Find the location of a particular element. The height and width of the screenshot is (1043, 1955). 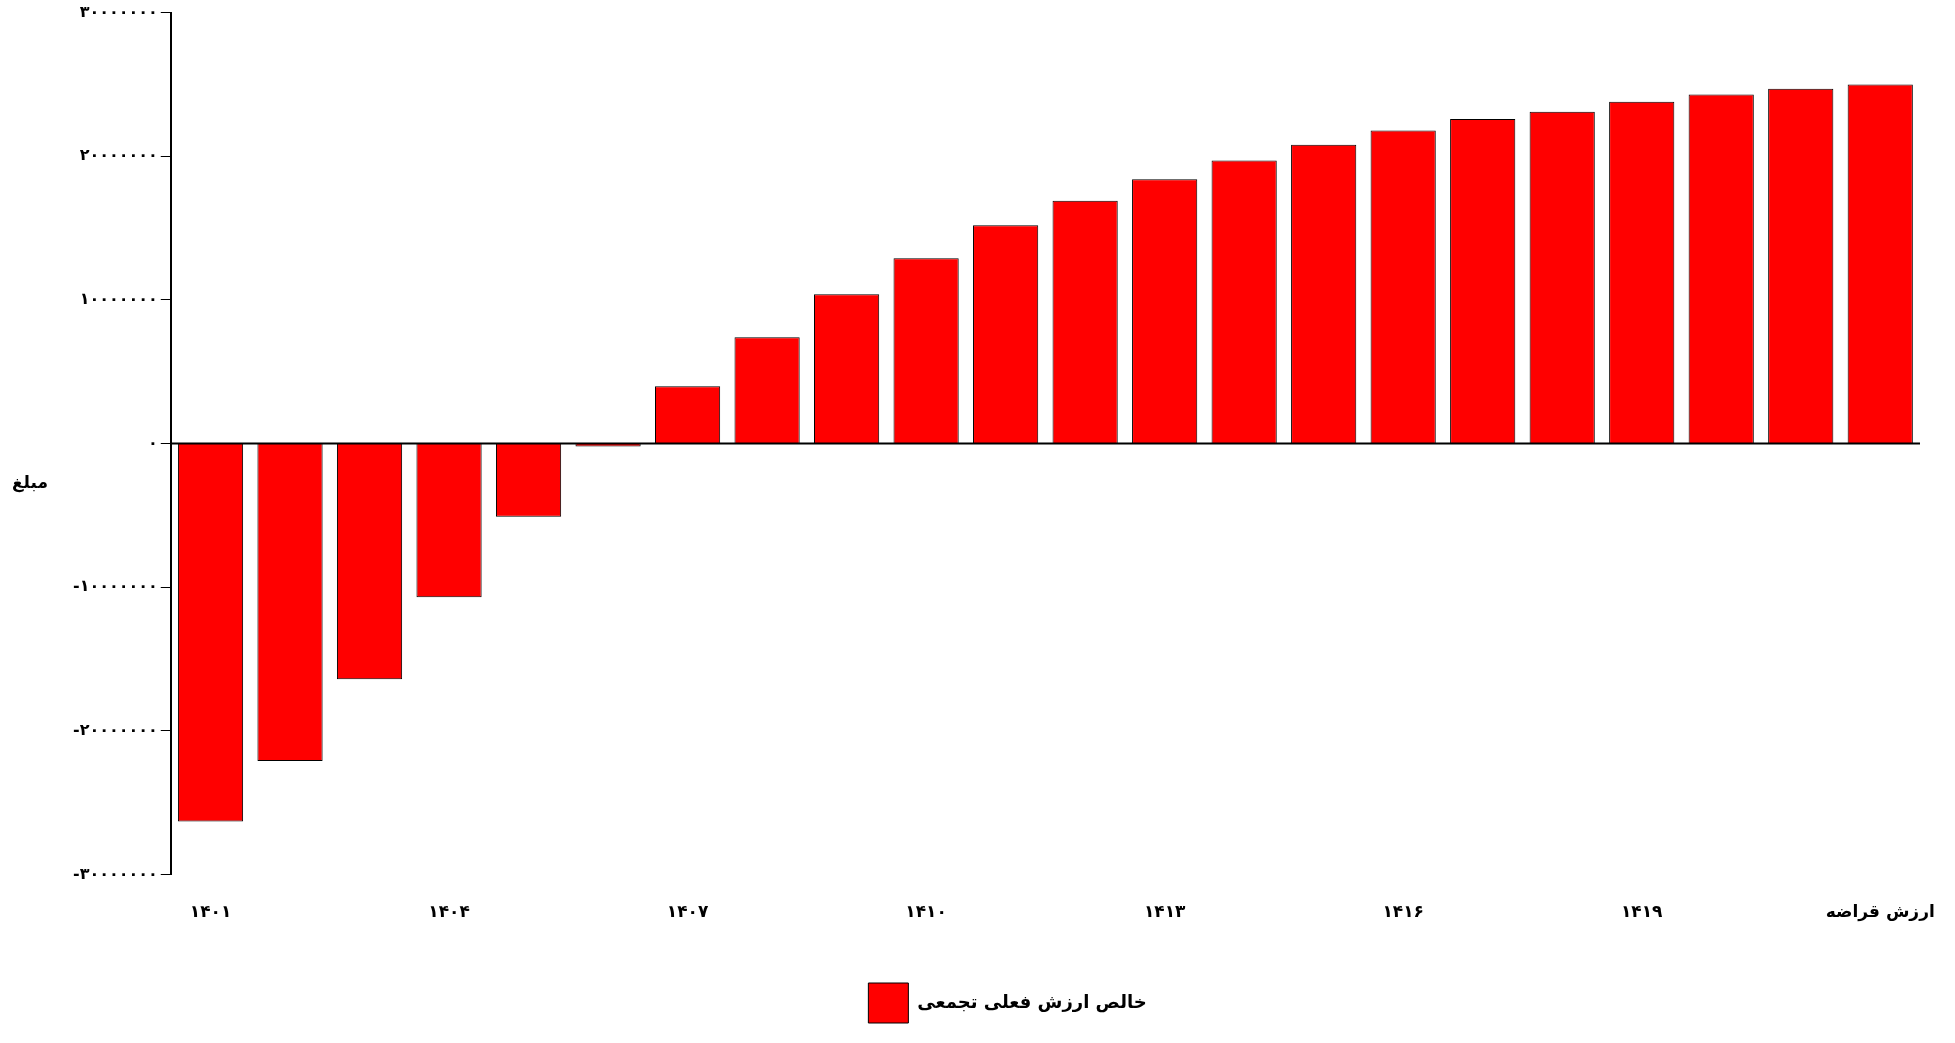

x-tick-label: ۱۴۰۴ is located at coordinates (449, 911).